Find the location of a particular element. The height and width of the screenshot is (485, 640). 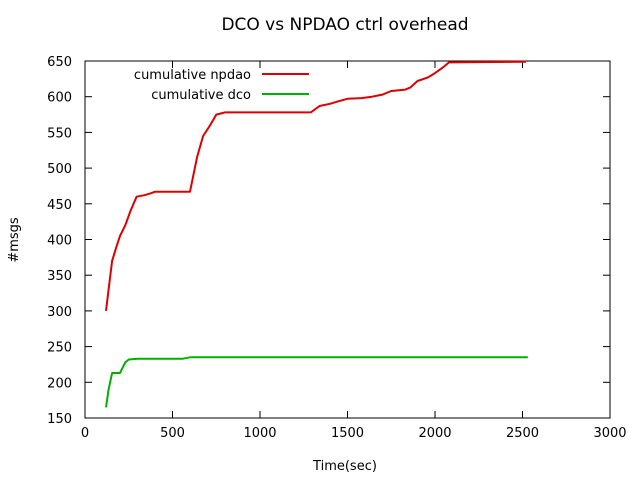

x-axis-label: Time(sec) is located at coordinates (344, 466).